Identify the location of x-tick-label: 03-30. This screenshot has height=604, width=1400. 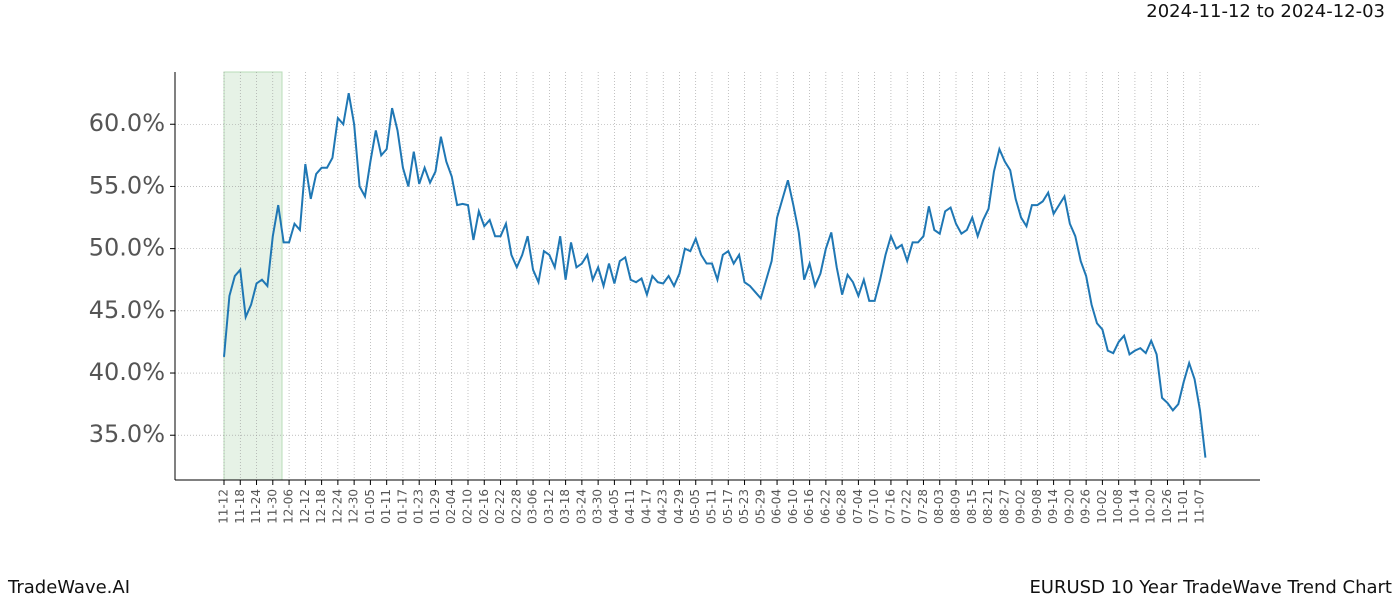
(598, 506).